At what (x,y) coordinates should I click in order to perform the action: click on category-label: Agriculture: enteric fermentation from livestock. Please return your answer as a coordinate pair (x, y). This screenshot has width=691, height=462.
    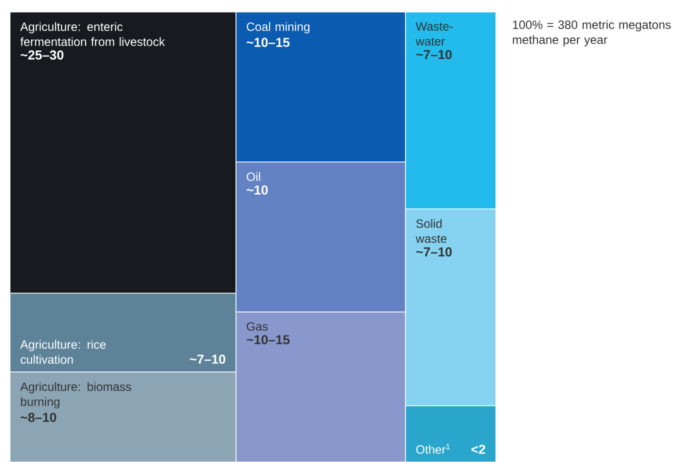
    Looking at the image, I should click on (92, 34).